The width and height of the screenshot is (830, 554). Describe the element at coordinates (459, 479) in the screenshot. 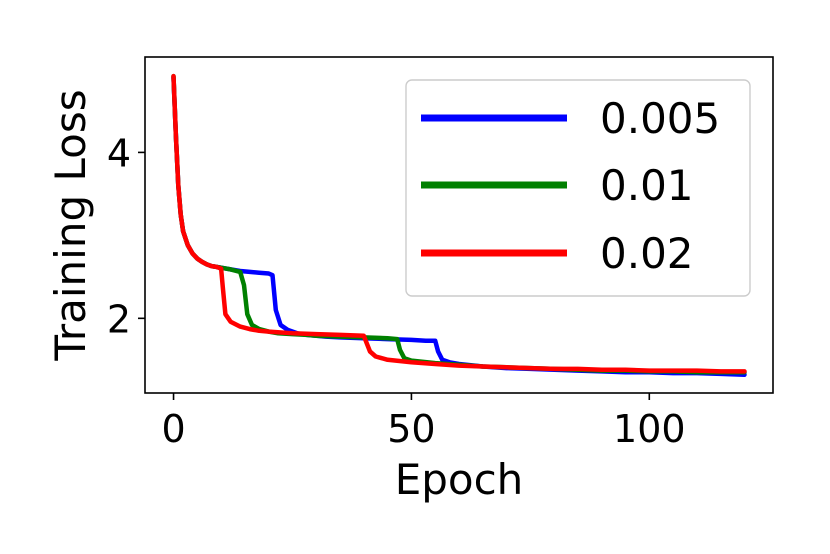

I see `x-axis-label: Epoch` at that location.